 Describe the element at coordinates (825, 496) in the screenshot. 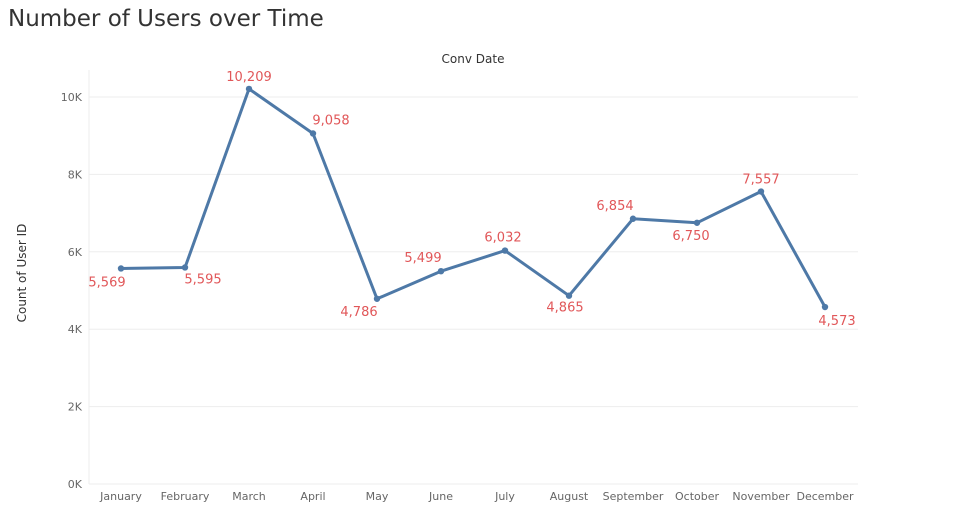

I see `x-tick-label: December` at that location.